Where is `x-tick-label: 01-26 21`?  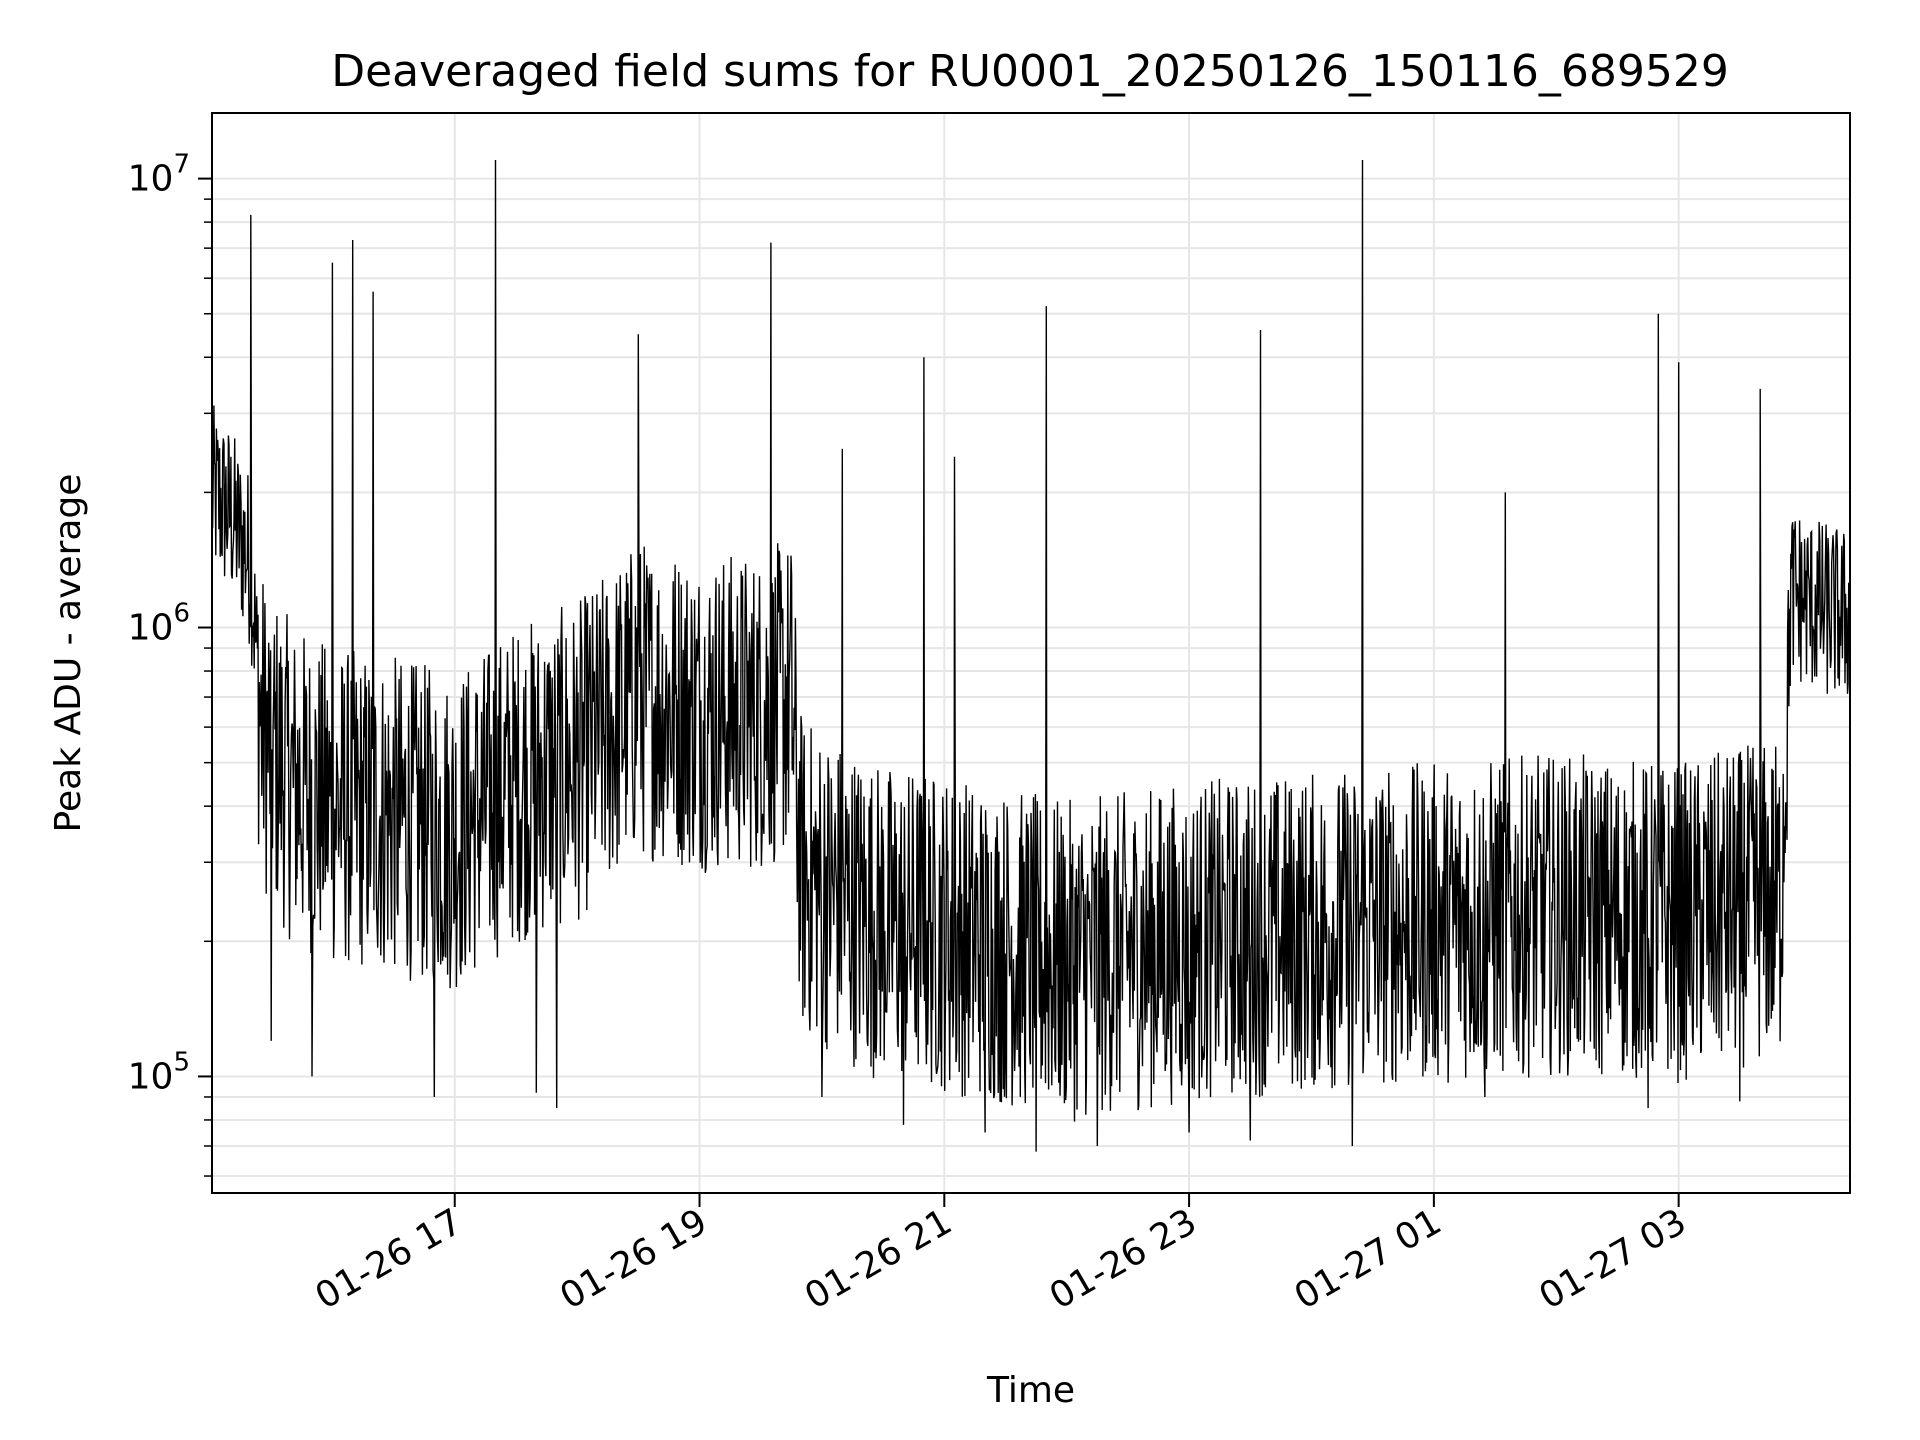
x-tick-label: 01-26 21 is located at coordinates (878, 1259).